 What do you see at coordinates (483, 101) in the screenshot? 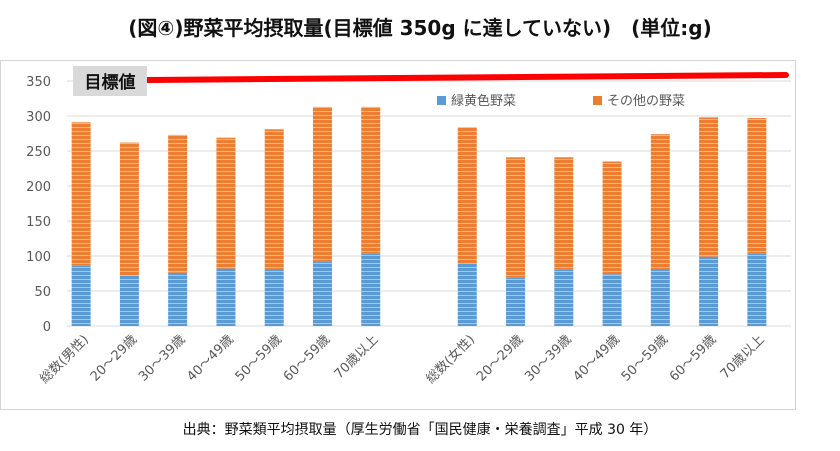
I see `legend-label: 緑黄色野菜` at bounding box center [483, 101].